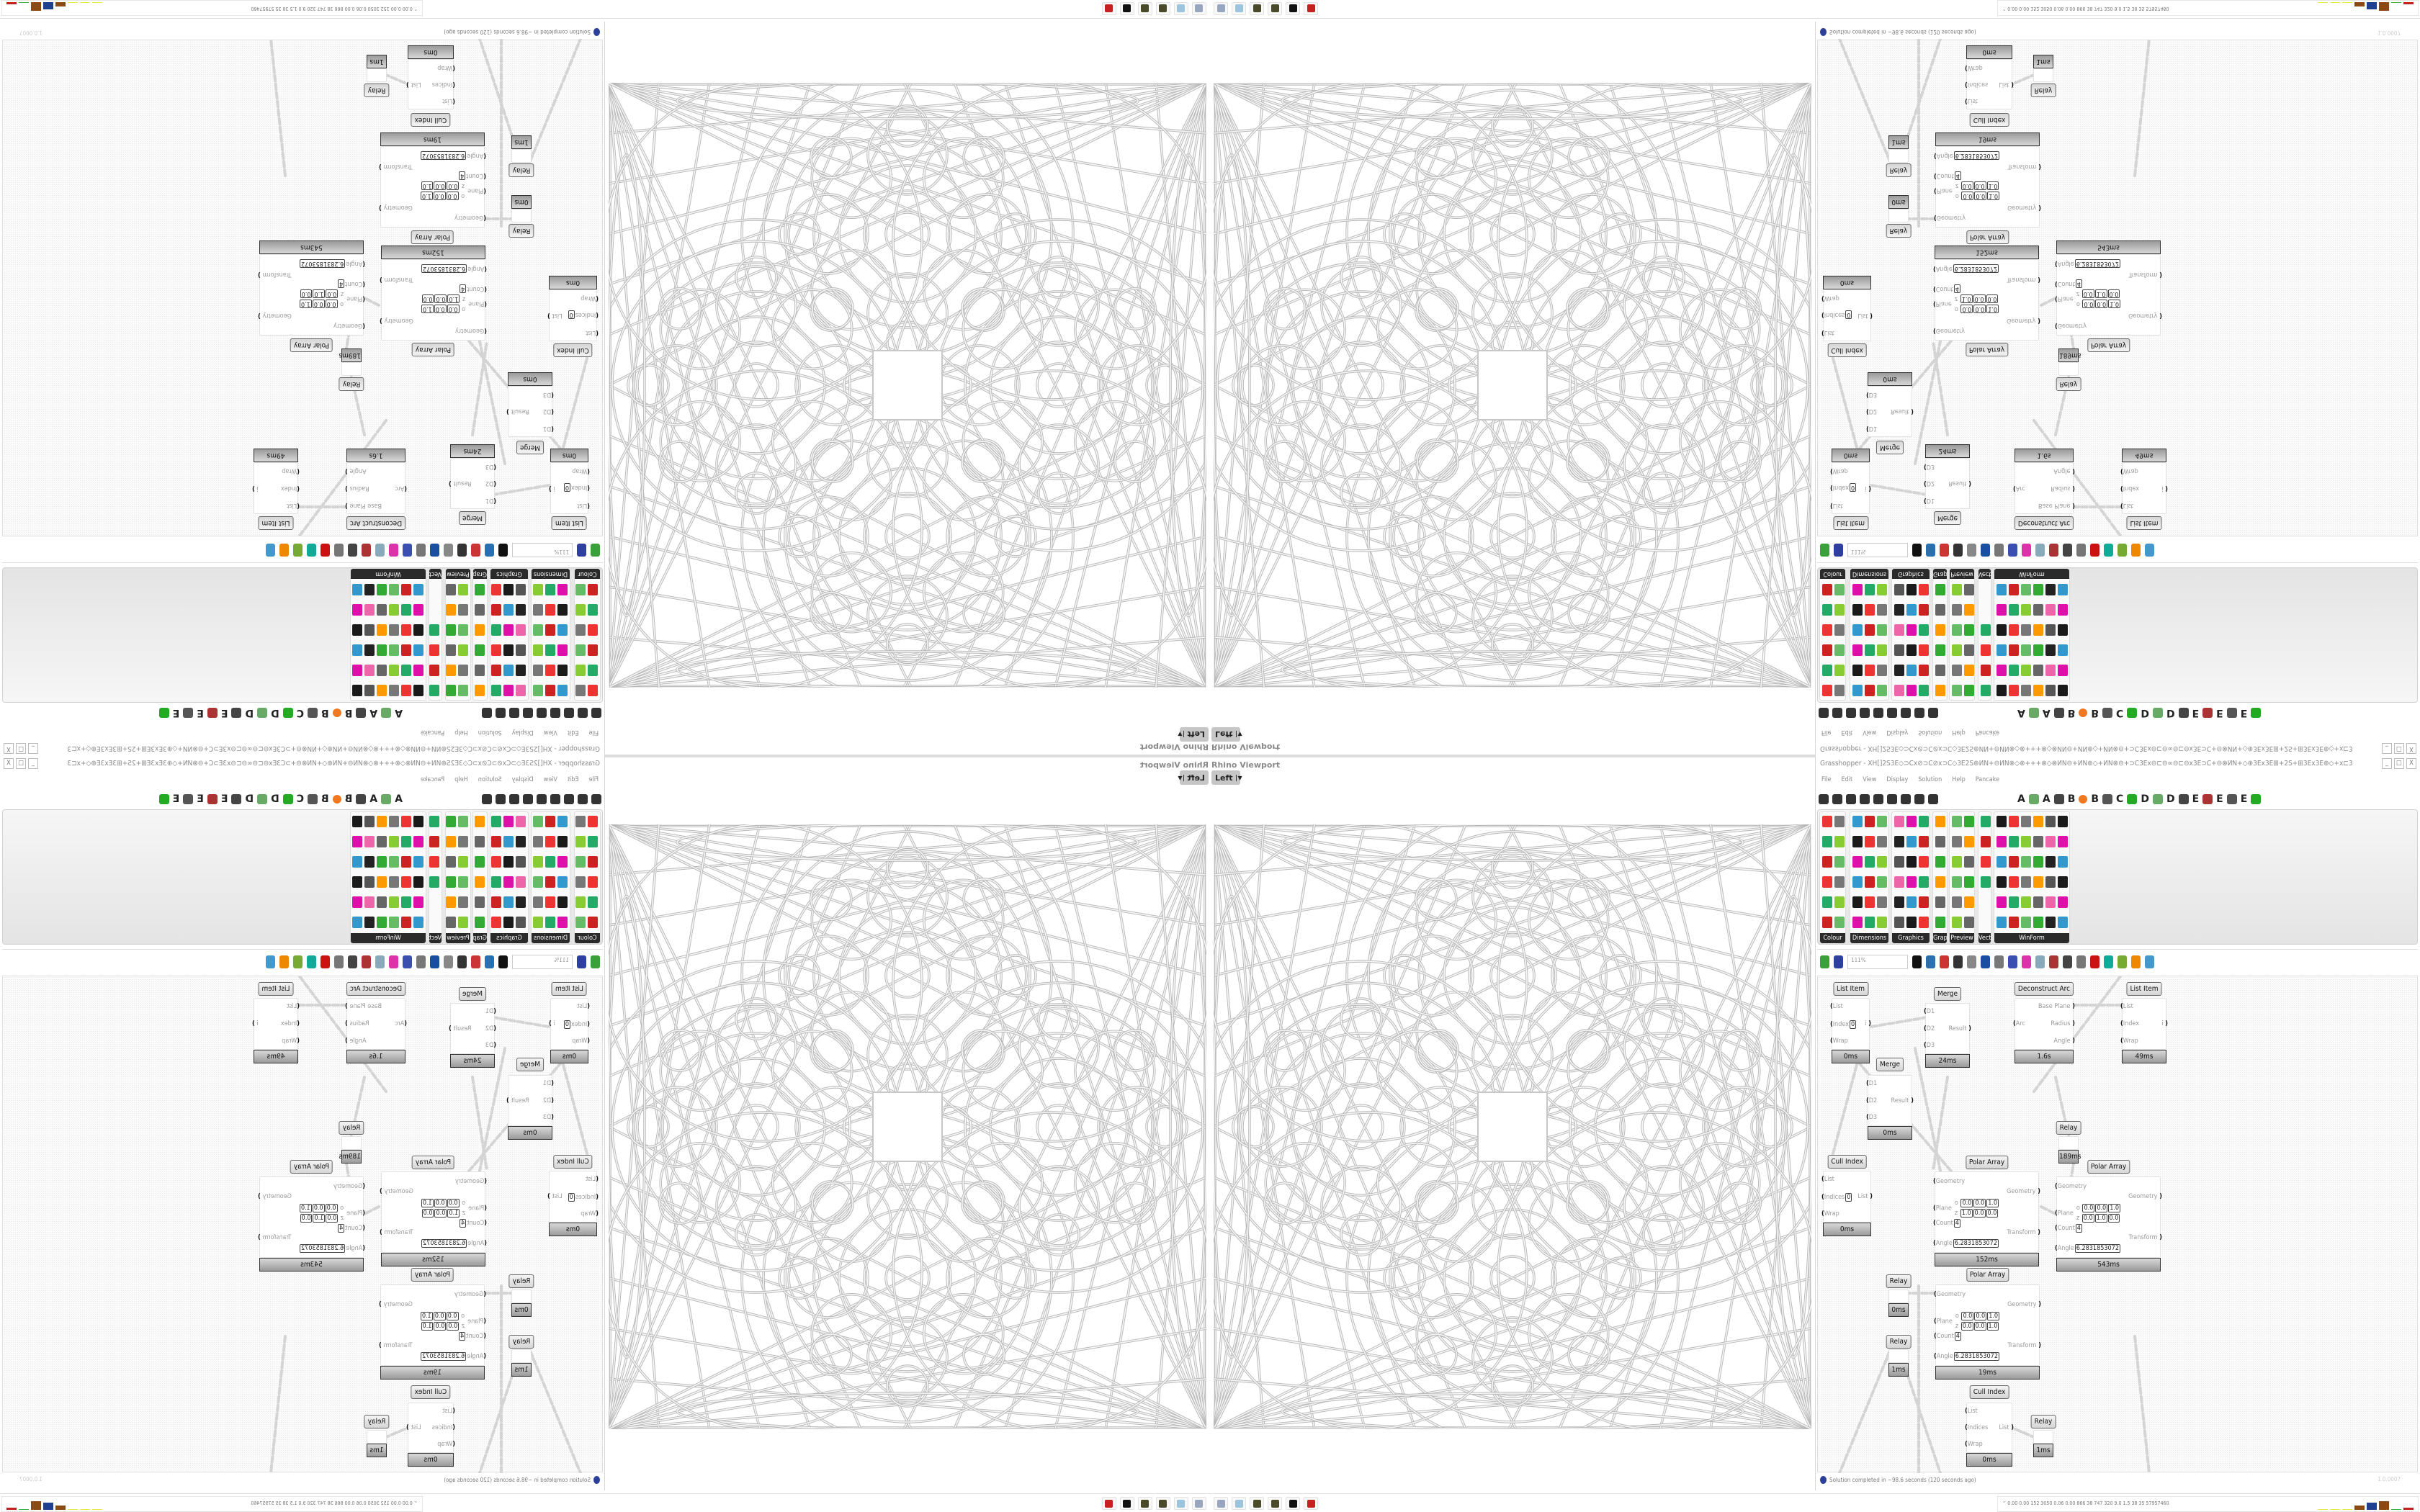 The height and width of the screenshot is (1512, 2420). What do you see at coordinates (1957, 176) in the screenshot?
I see `input-value: 4` at bounding box center [1957, 176].